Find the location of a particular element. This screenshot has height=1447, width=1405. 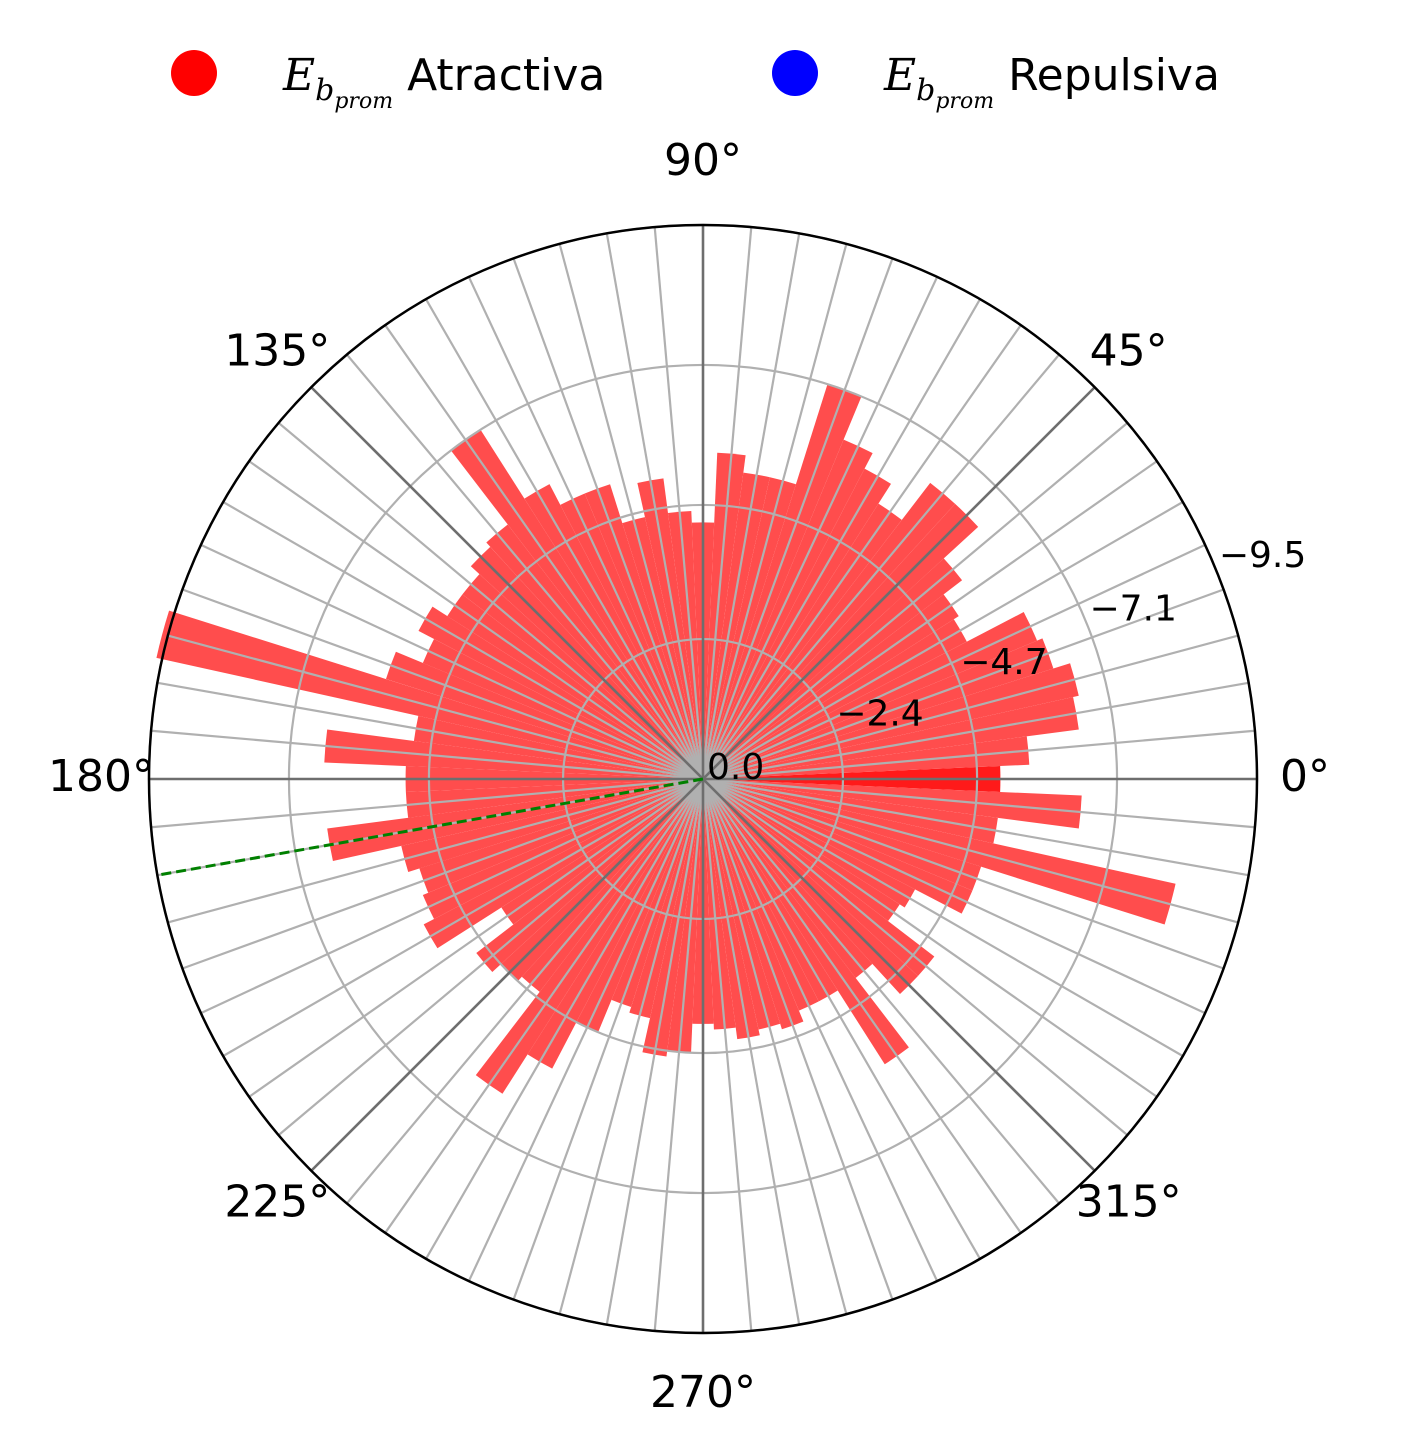

angle-tick-label: 315° is located at coordinates (1129, 1202).